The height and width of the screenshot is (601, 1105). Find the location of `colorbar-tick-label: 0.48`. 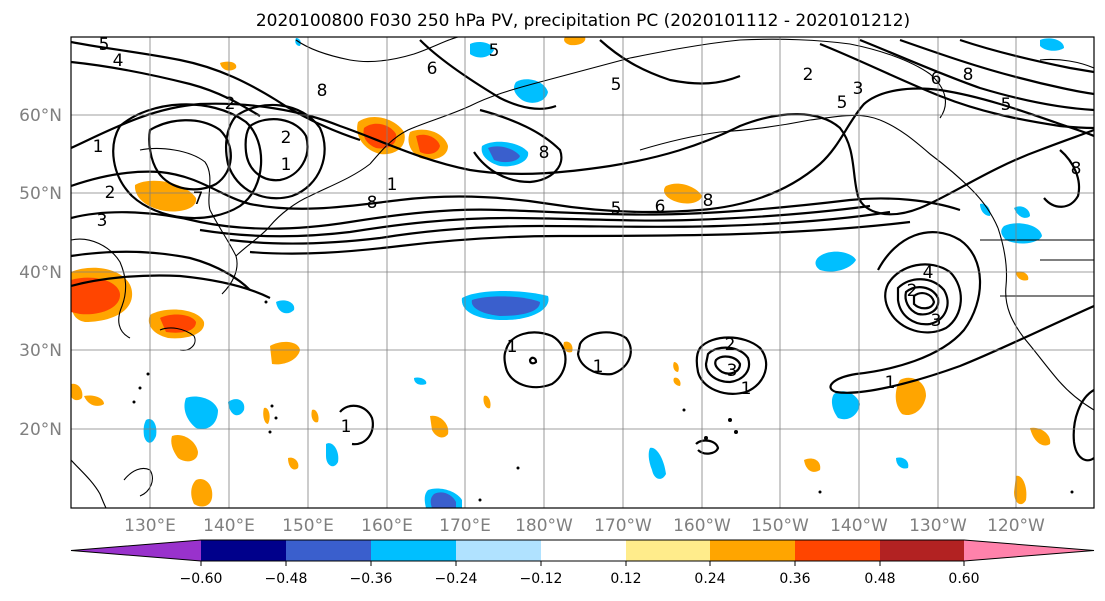

colorbar-tick-label: 0.48 is located at coordinates (879, 579).